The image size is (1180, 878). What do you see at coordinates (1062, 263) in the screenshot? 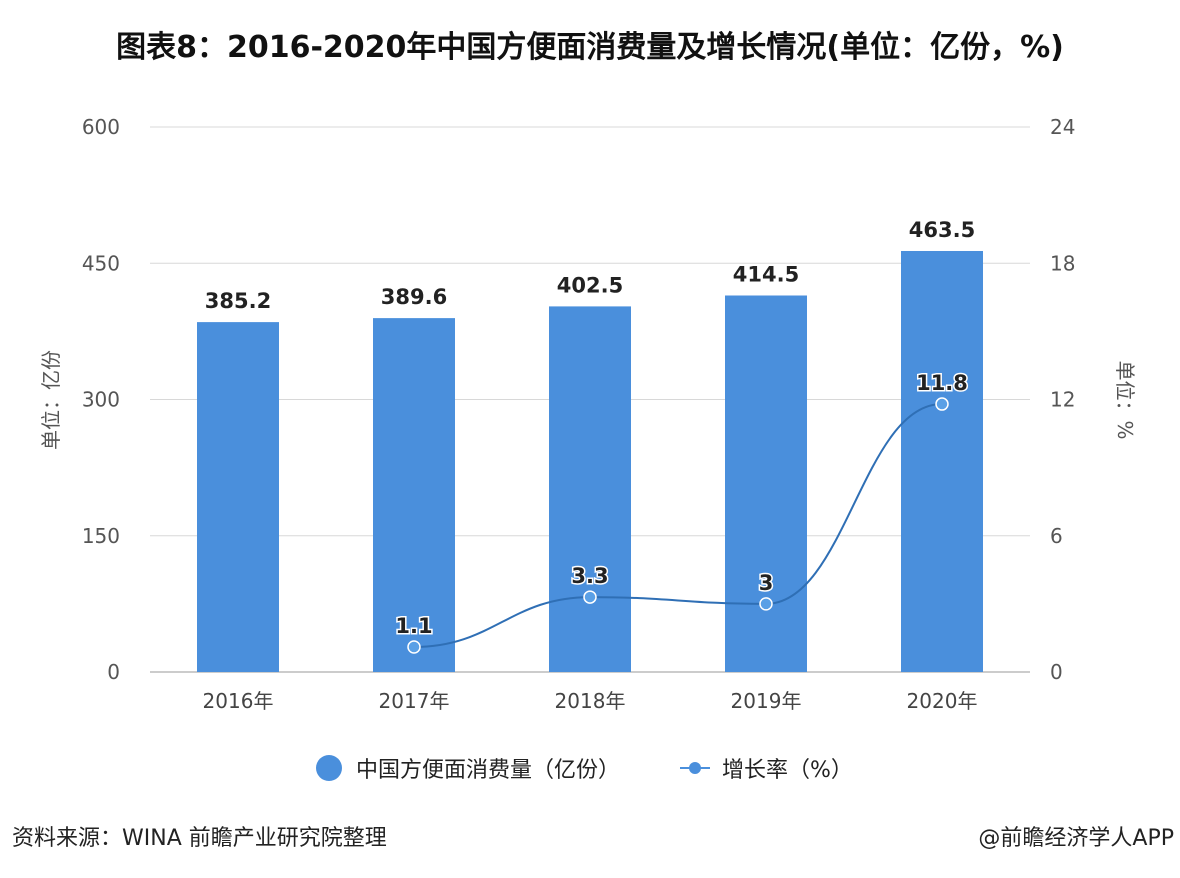
I see `y2-tick-label: 18` at bounding box center [1062, 263].